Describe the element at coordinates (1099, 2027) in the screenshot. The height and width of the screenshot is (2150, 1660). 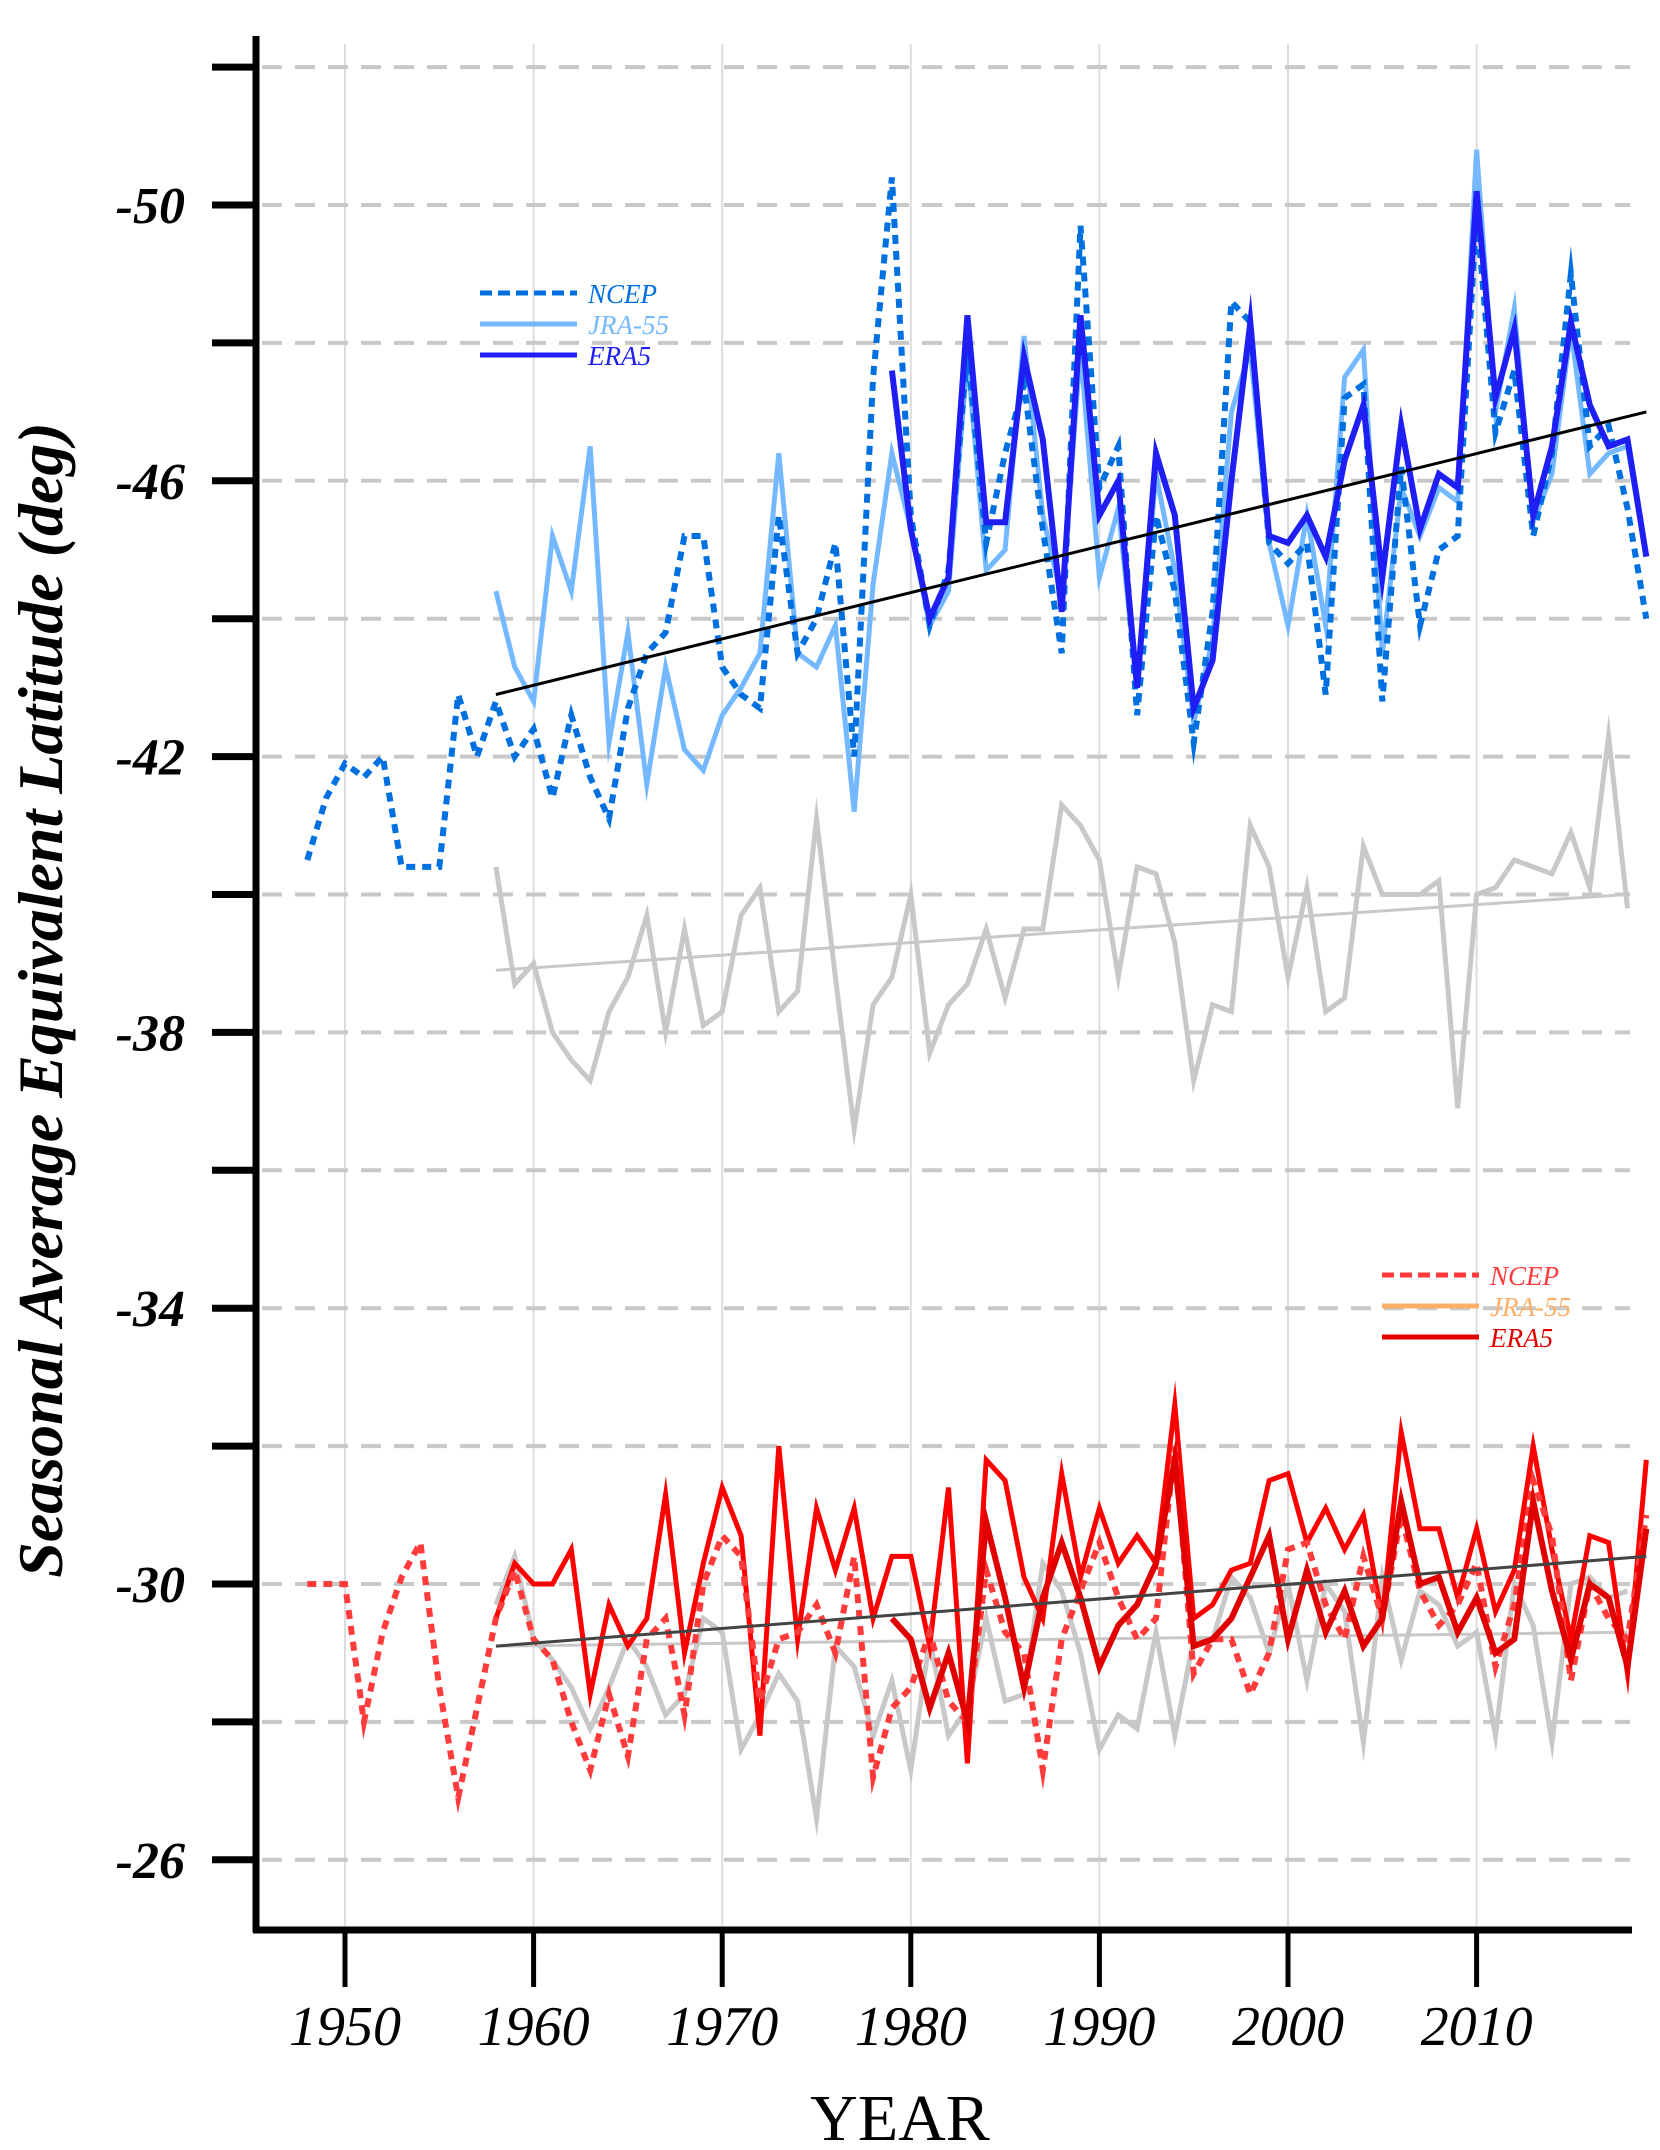
I see `x-tick-label: 1990` at that location.